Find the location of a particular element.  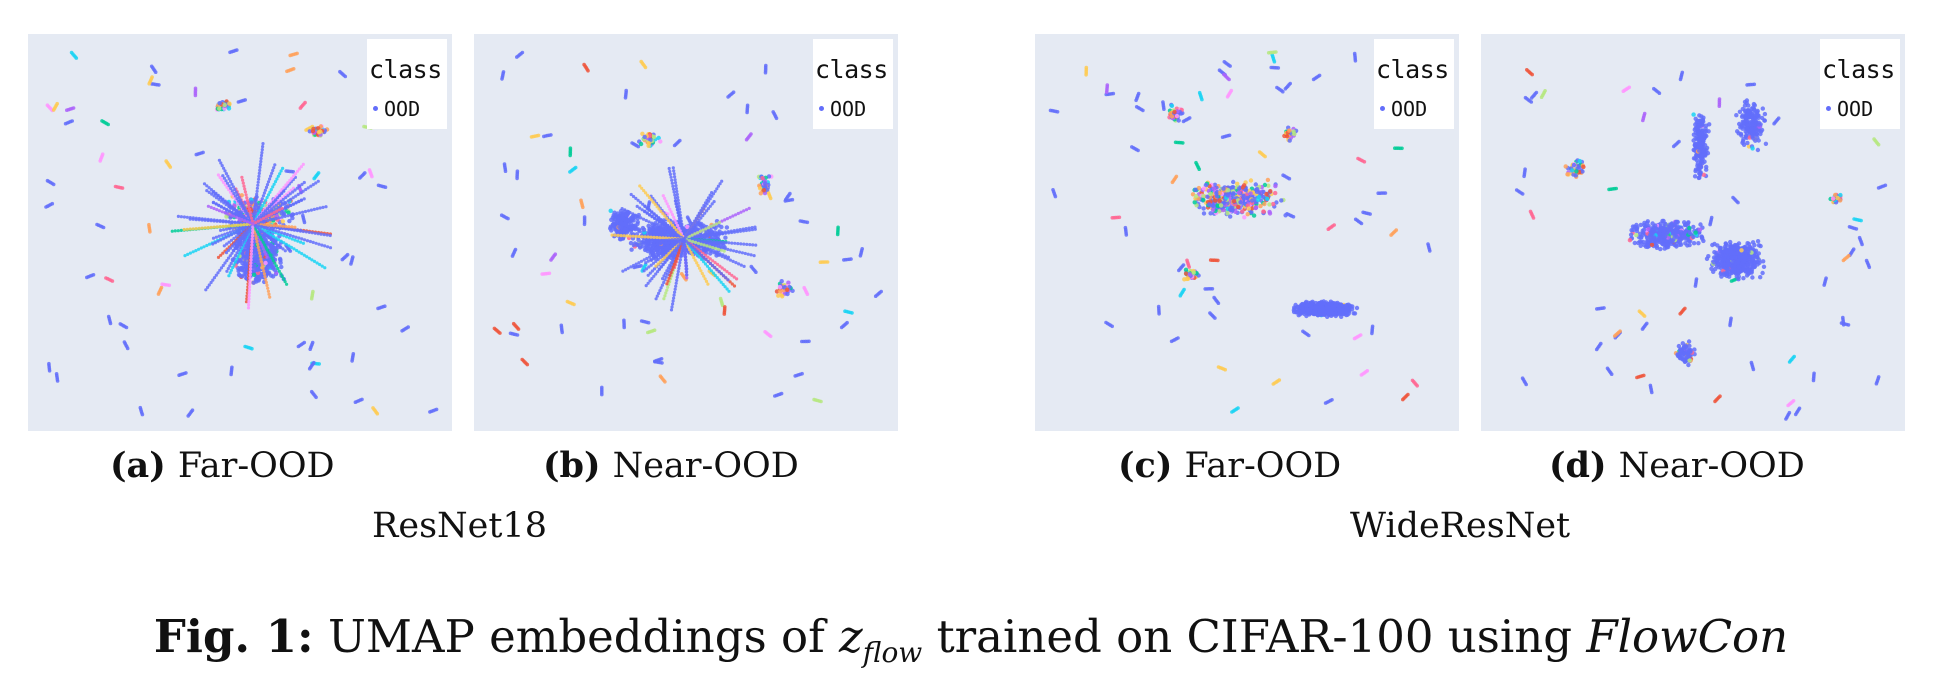

subcaption-a: (a) Far-OOD is located at coordinates (222, 465).